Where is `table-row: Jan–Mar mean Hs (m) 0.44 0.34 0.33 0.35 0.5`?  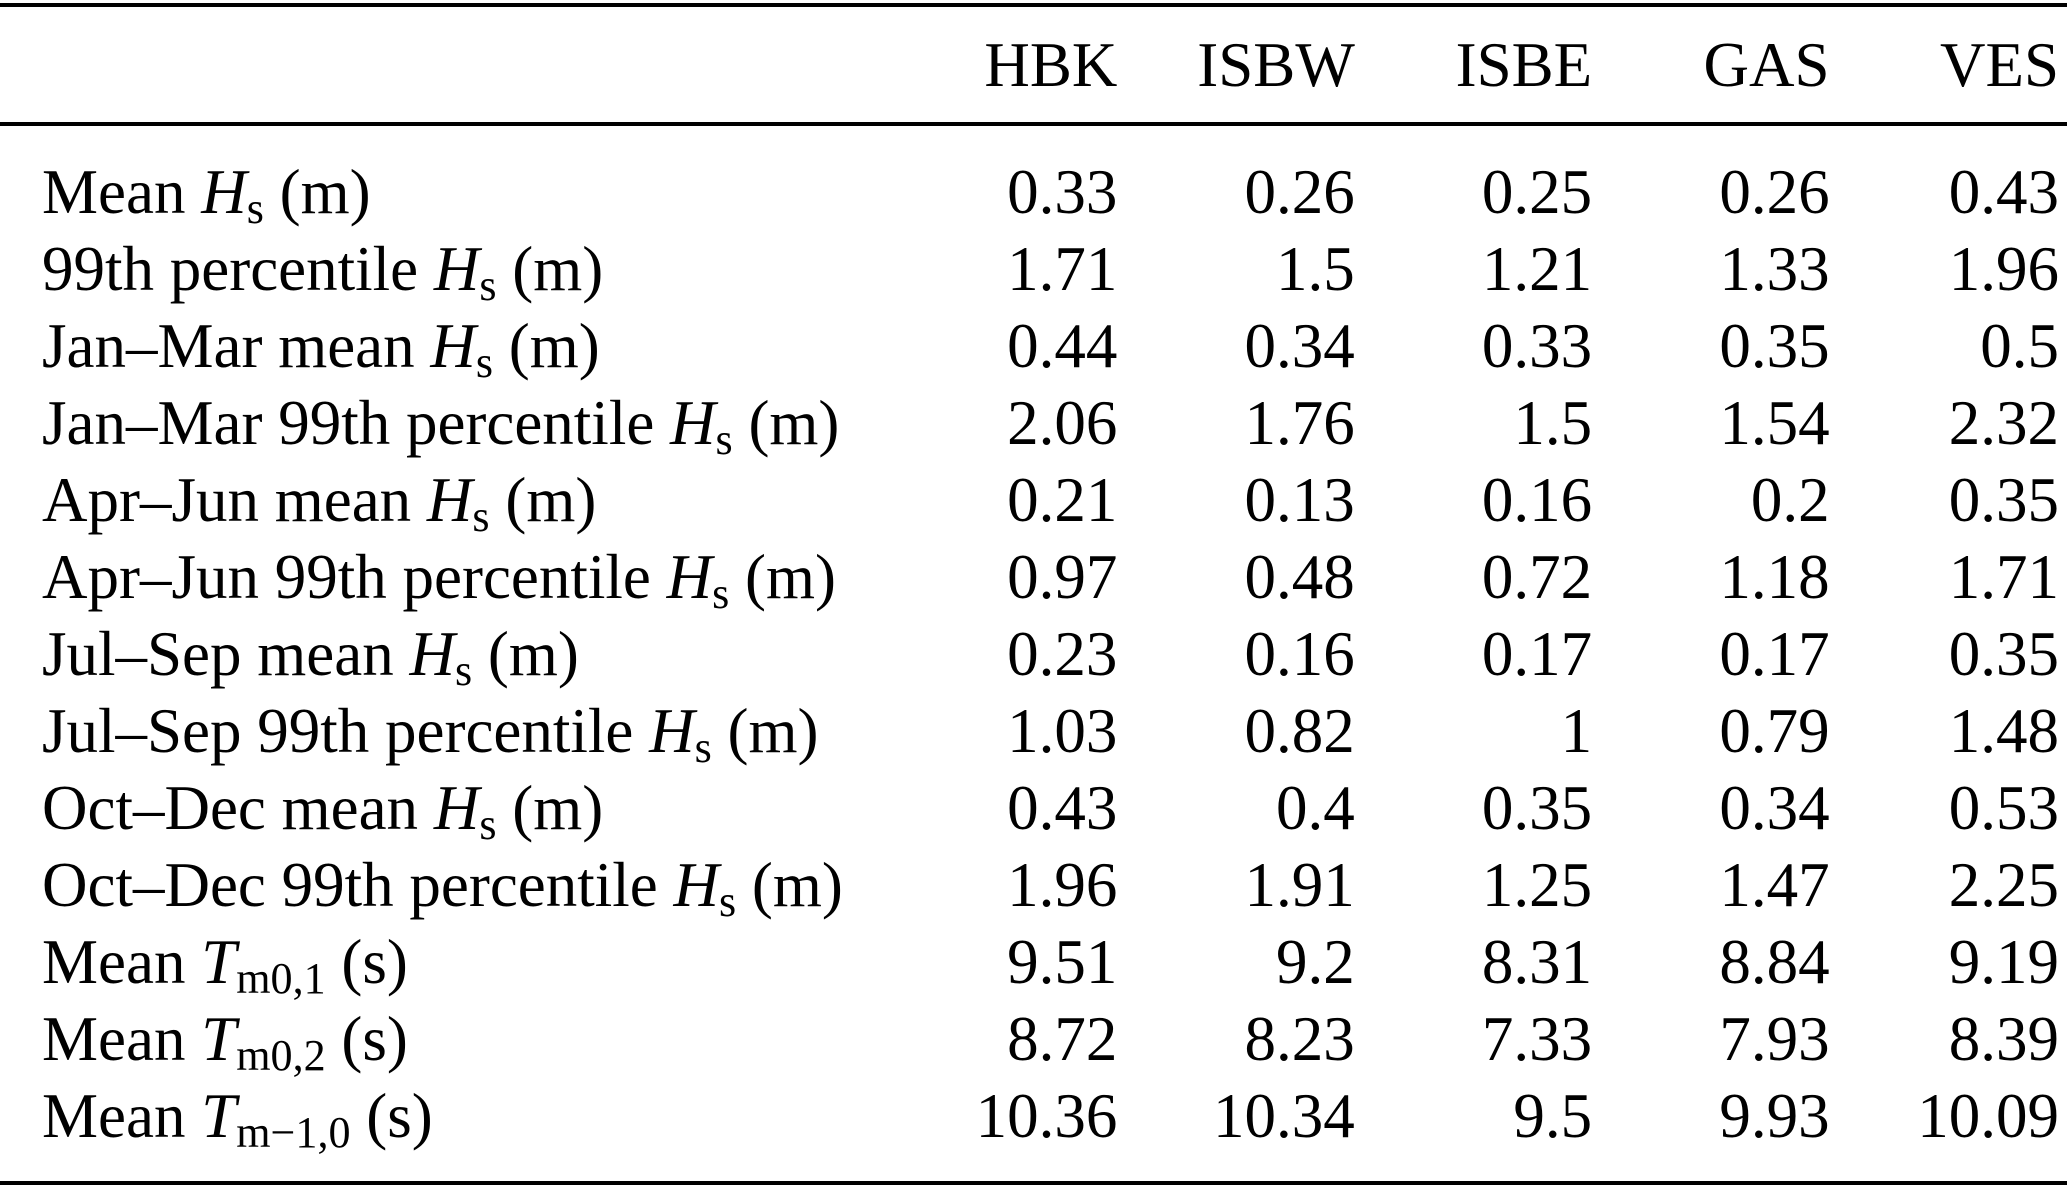
table-row: Jan–Mar mean Hs (m) 0.44 0.34 0.33 0.35 0.5 is located at coordinates (1033, 346).